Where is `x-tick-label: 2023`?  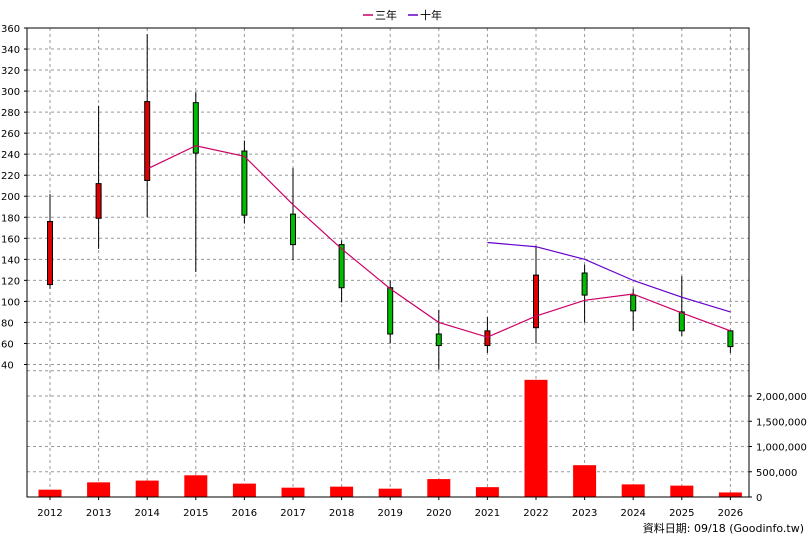 x-tick-label: 2023 is located at coordinates (584, 513).